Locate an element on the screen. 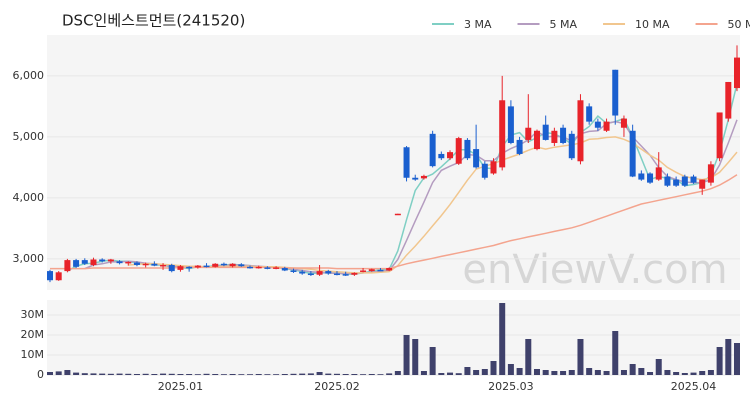 The width and height of the screenshot is (750, 400). watermark: enViewV.com is located at coordinates (594, 270).